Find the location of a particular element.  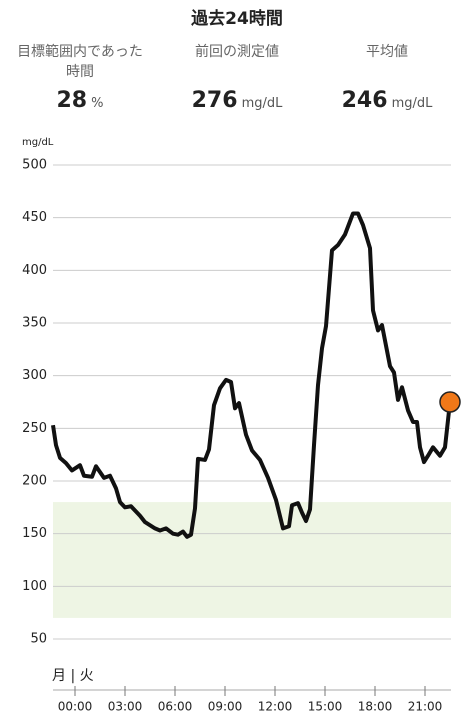

x-tick-label: 03:00 is located at coordinates (125, 707).